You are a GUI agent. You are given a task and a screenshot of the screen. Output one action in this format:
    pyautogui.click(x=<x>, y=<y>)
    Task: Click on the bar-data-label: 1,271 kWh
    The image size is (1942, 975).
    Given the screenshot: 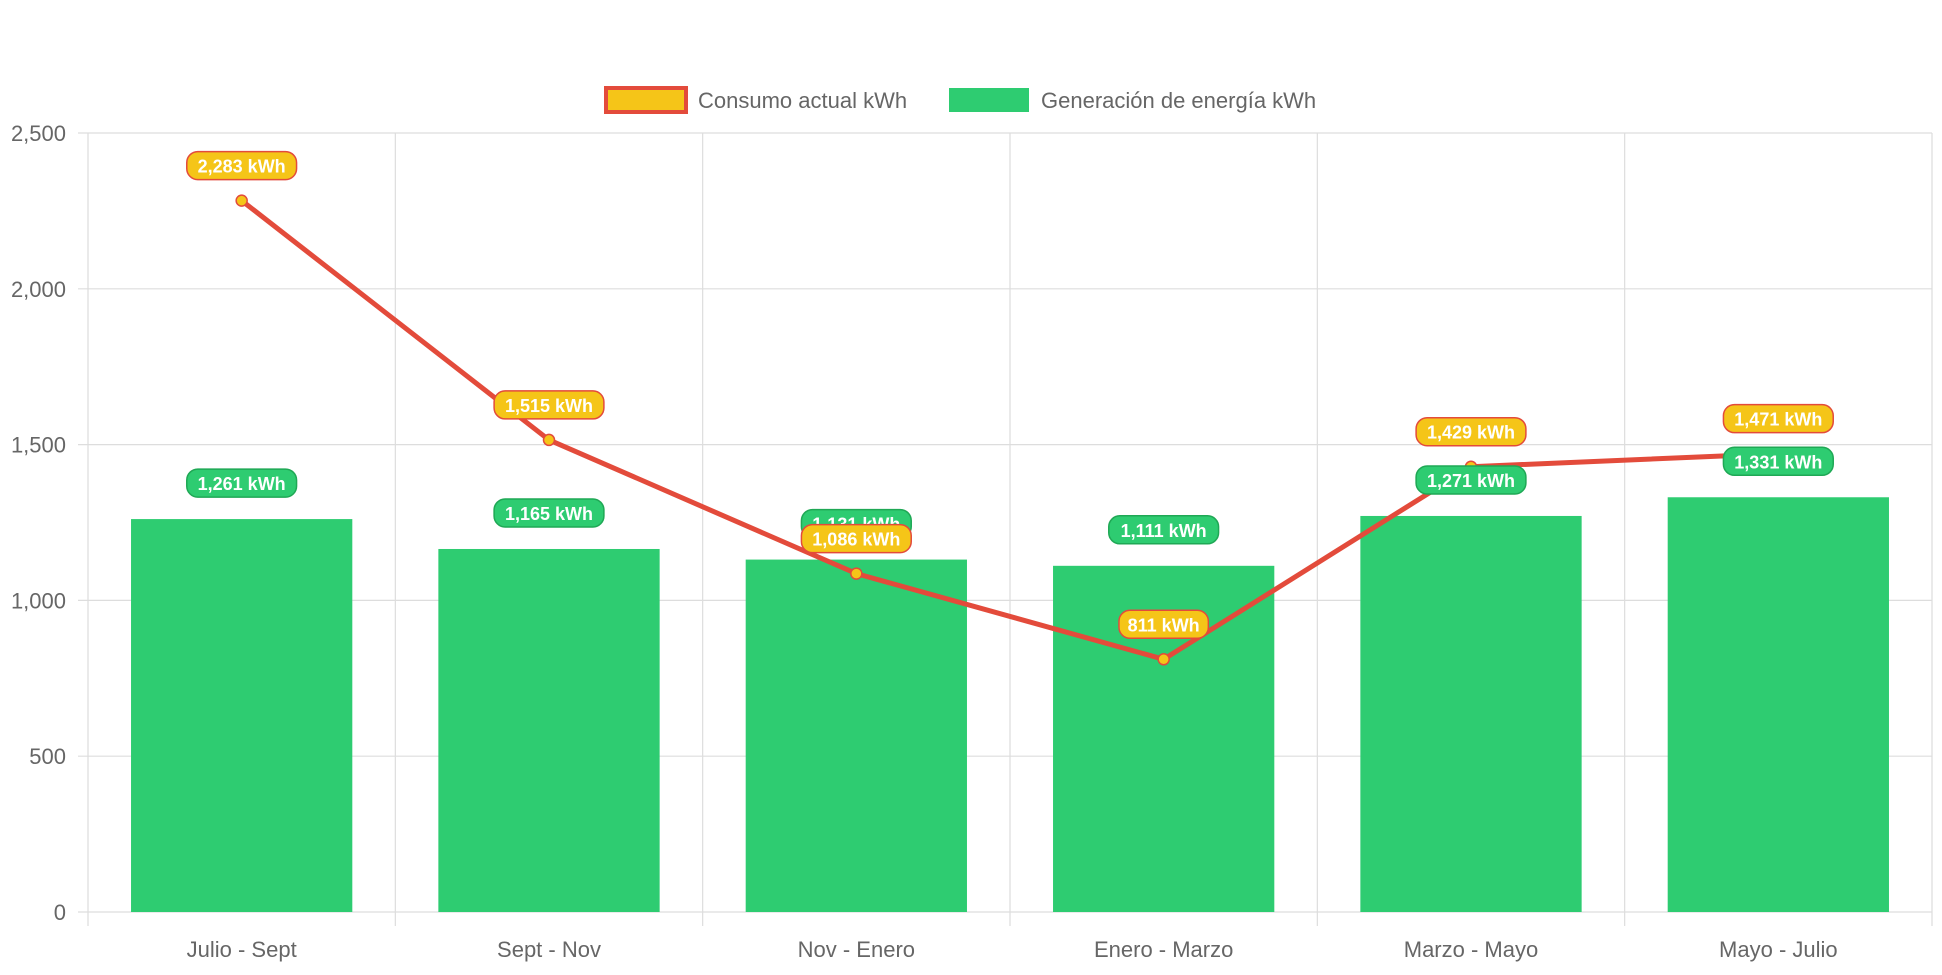 What is the action you would take?
    pyautogui.click(x=1471, y=480)
    